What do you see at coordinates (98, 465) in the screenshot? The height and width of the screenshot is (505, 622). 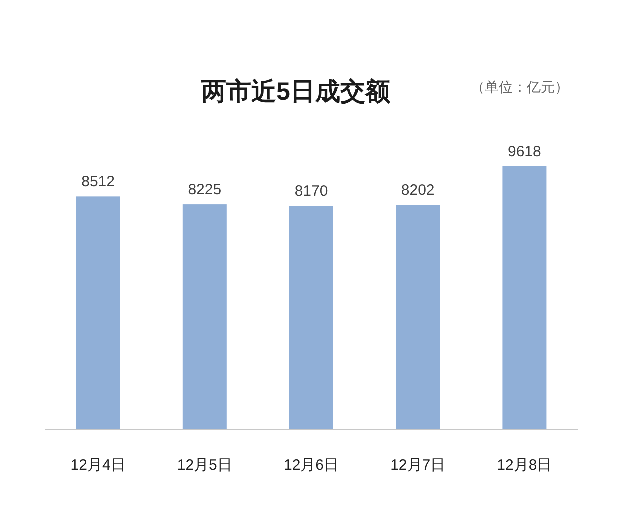 I see `x-tick-label: 12月4日` at bounding box center [98, 465].